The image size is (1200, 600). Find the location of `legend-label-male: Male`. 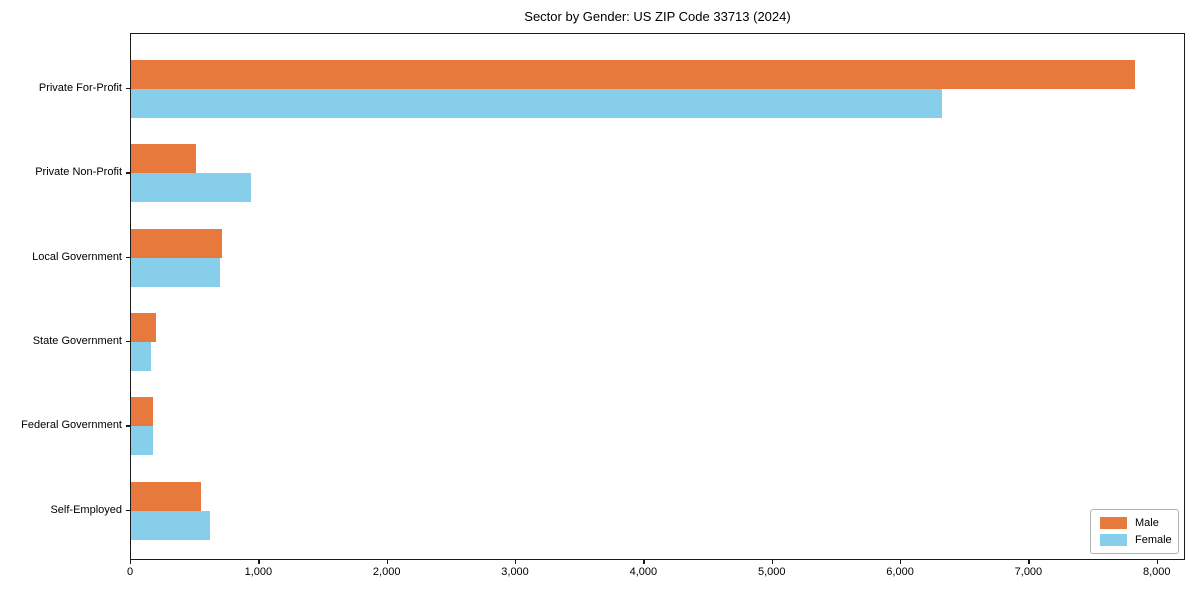

legend-label-male: Male is located at coordinates (1147, 522).